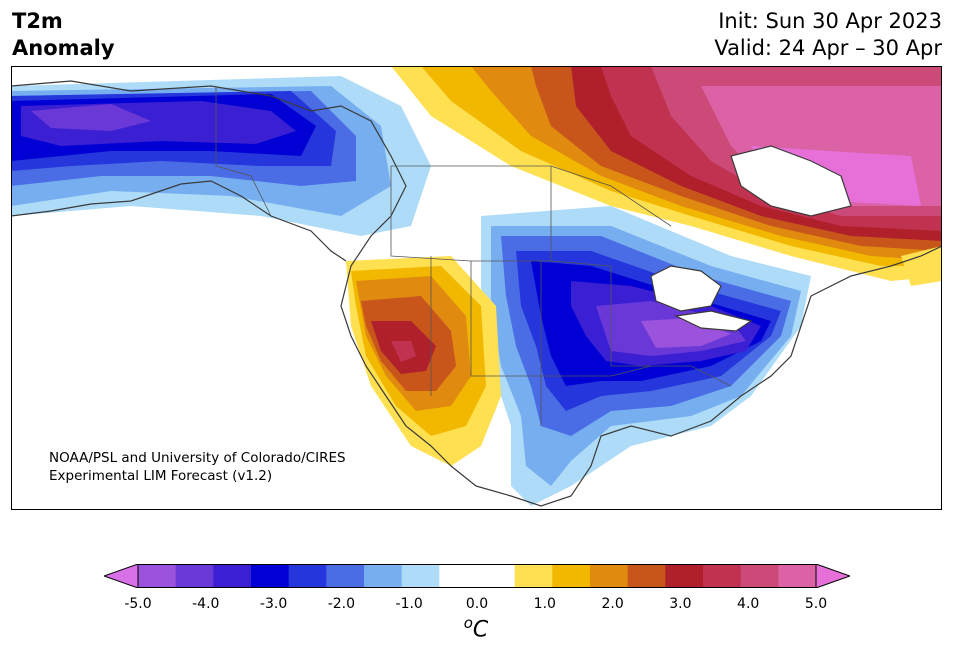 This screenshot has width=953, height=656. I want to click on colorbar-ticks: -5.0 -4.0 -3.0 -2.0 -1.0 0.0 1.0 2.0 3.0 4.0 5.0, so click(476, 606).